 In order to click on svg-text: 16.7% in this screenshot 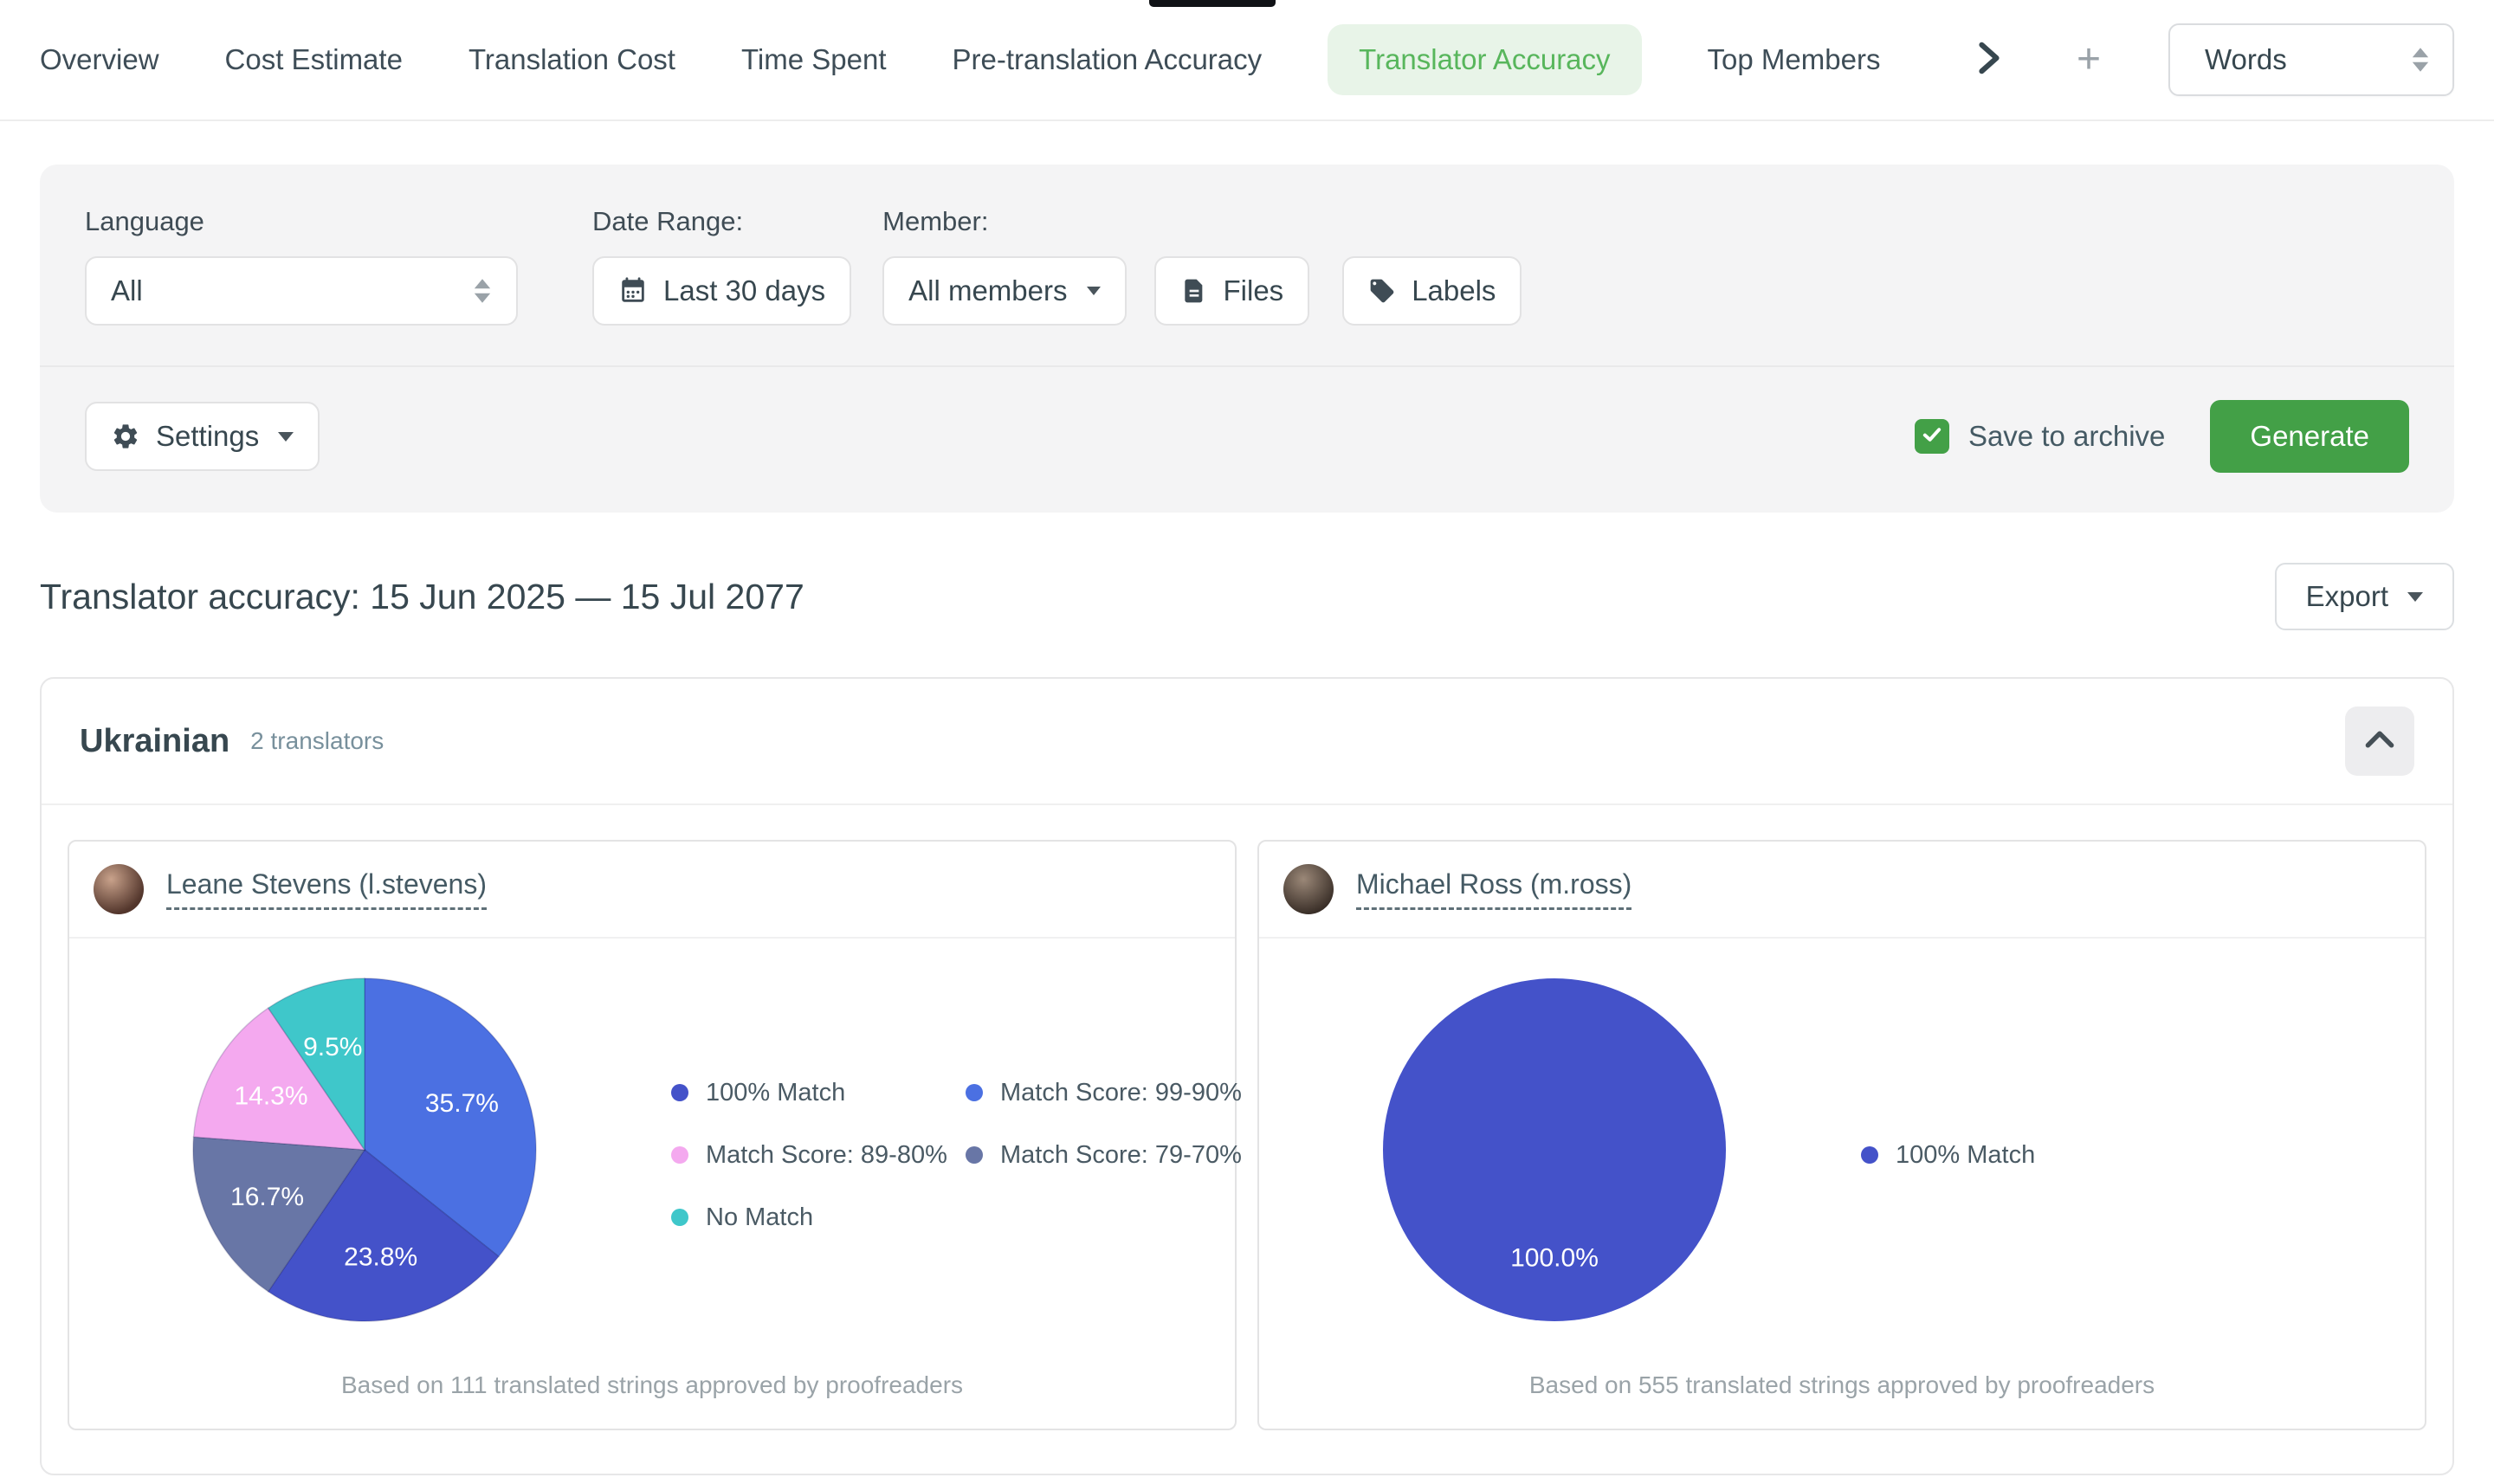, I will do `click(267, 1197)`.